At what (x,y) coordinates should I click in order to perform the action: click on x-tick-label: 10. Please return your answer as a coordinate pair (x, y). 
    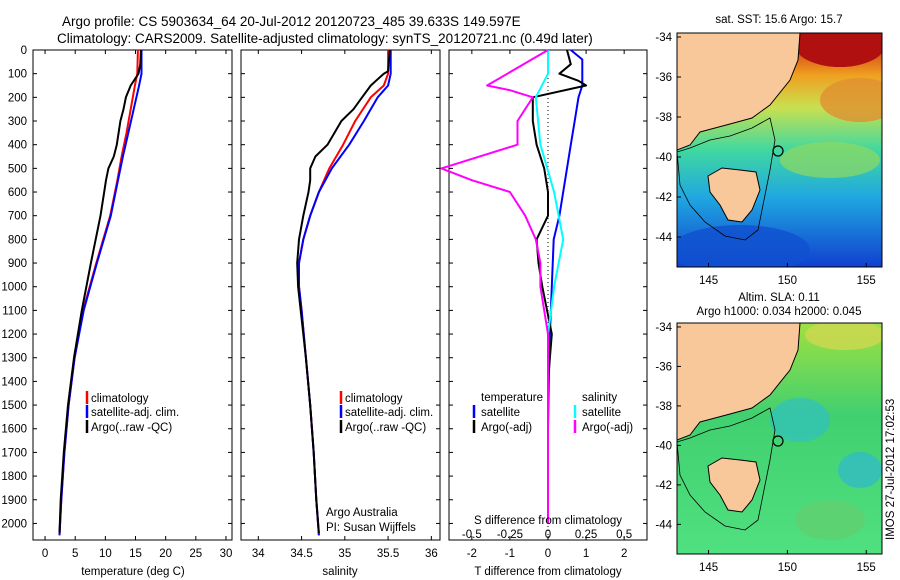
    Looking at the image, I should click on (105, 554).